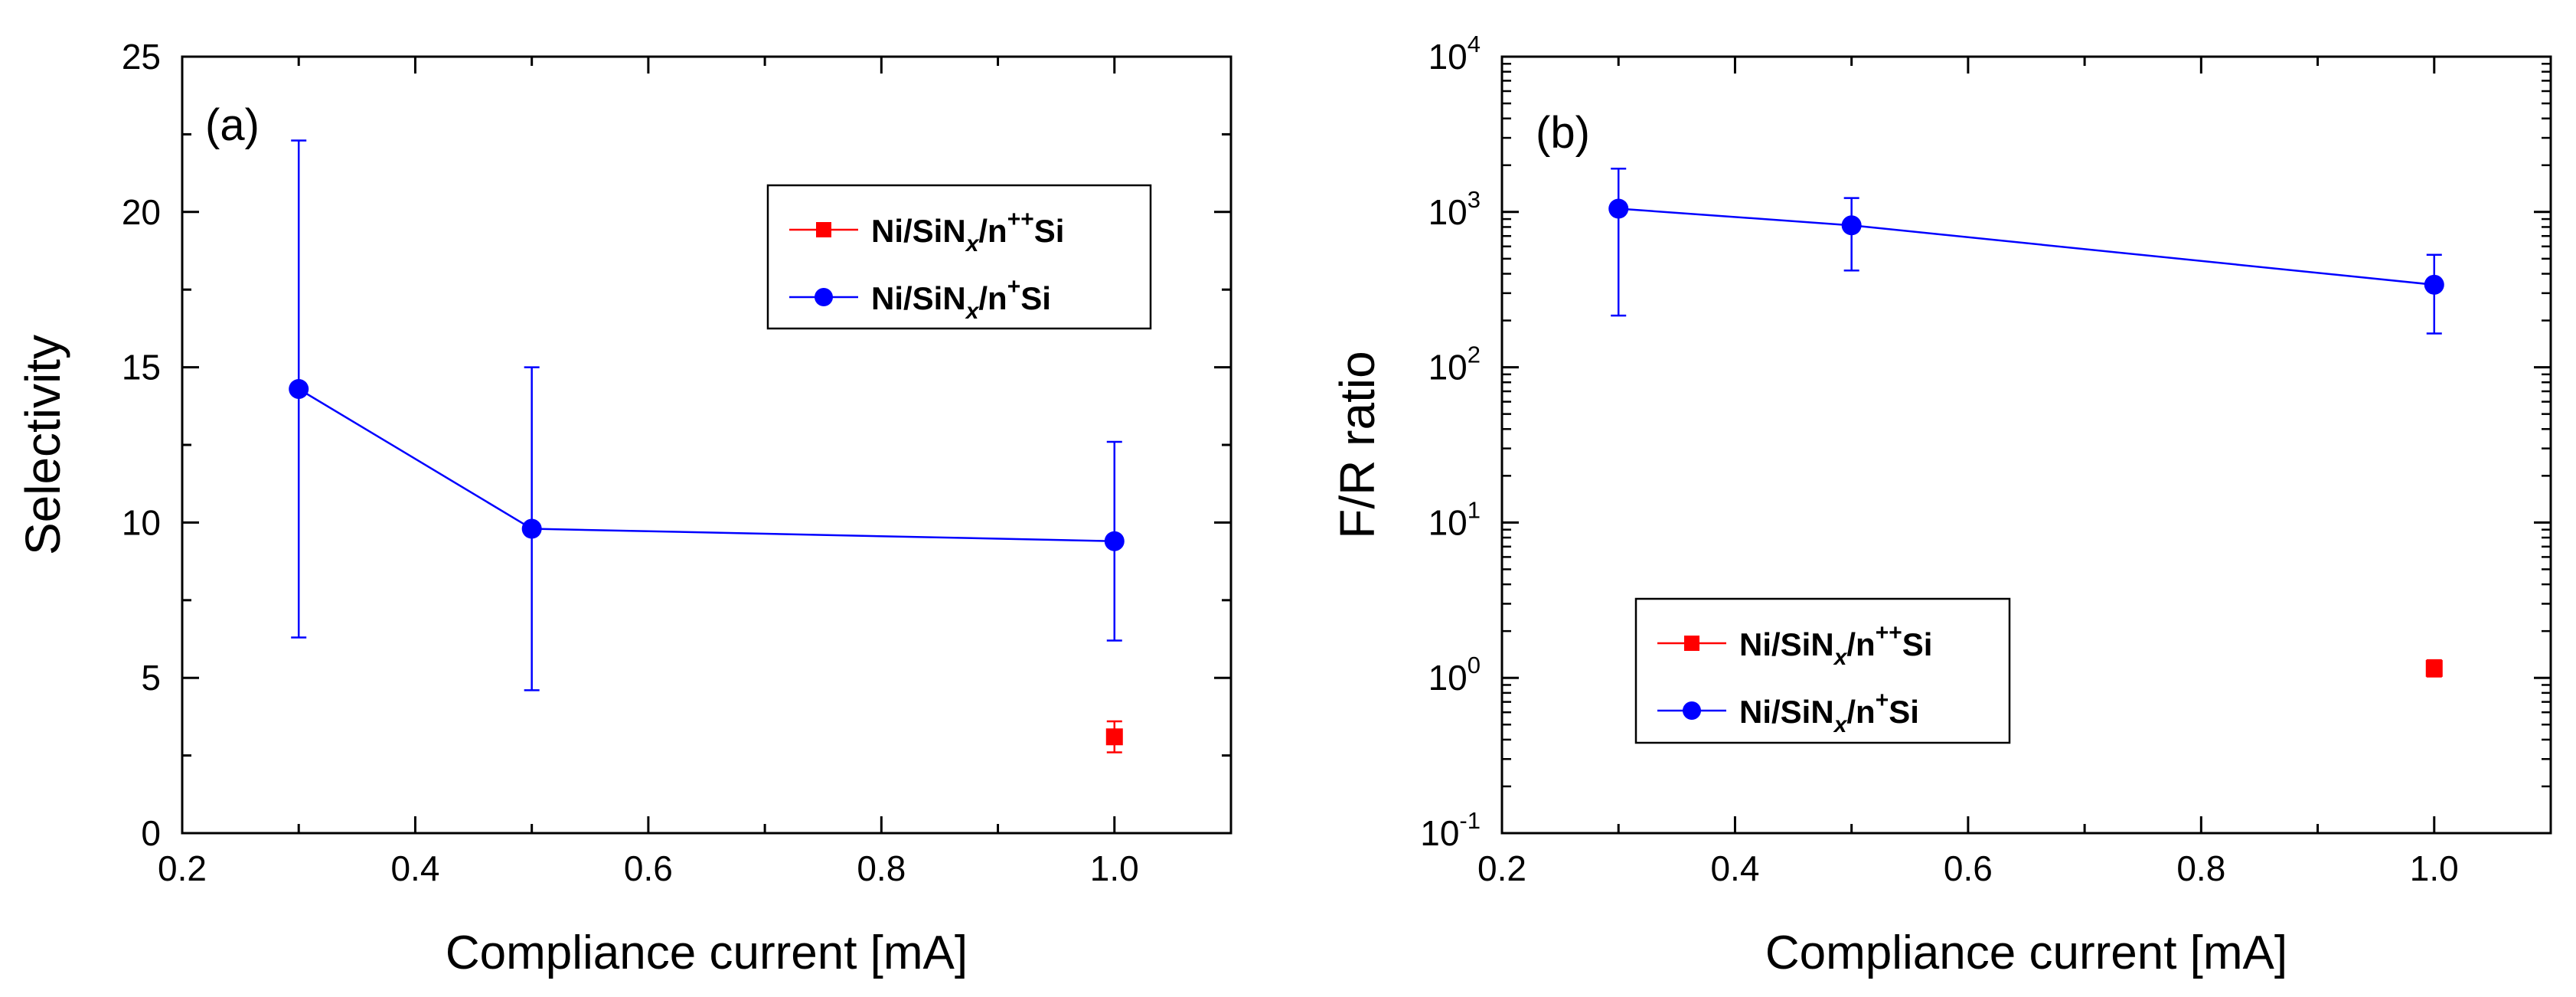  Describe the element at coordinates (141, 367) in the screenshot. I see `y-tick-label: 15` at that location.